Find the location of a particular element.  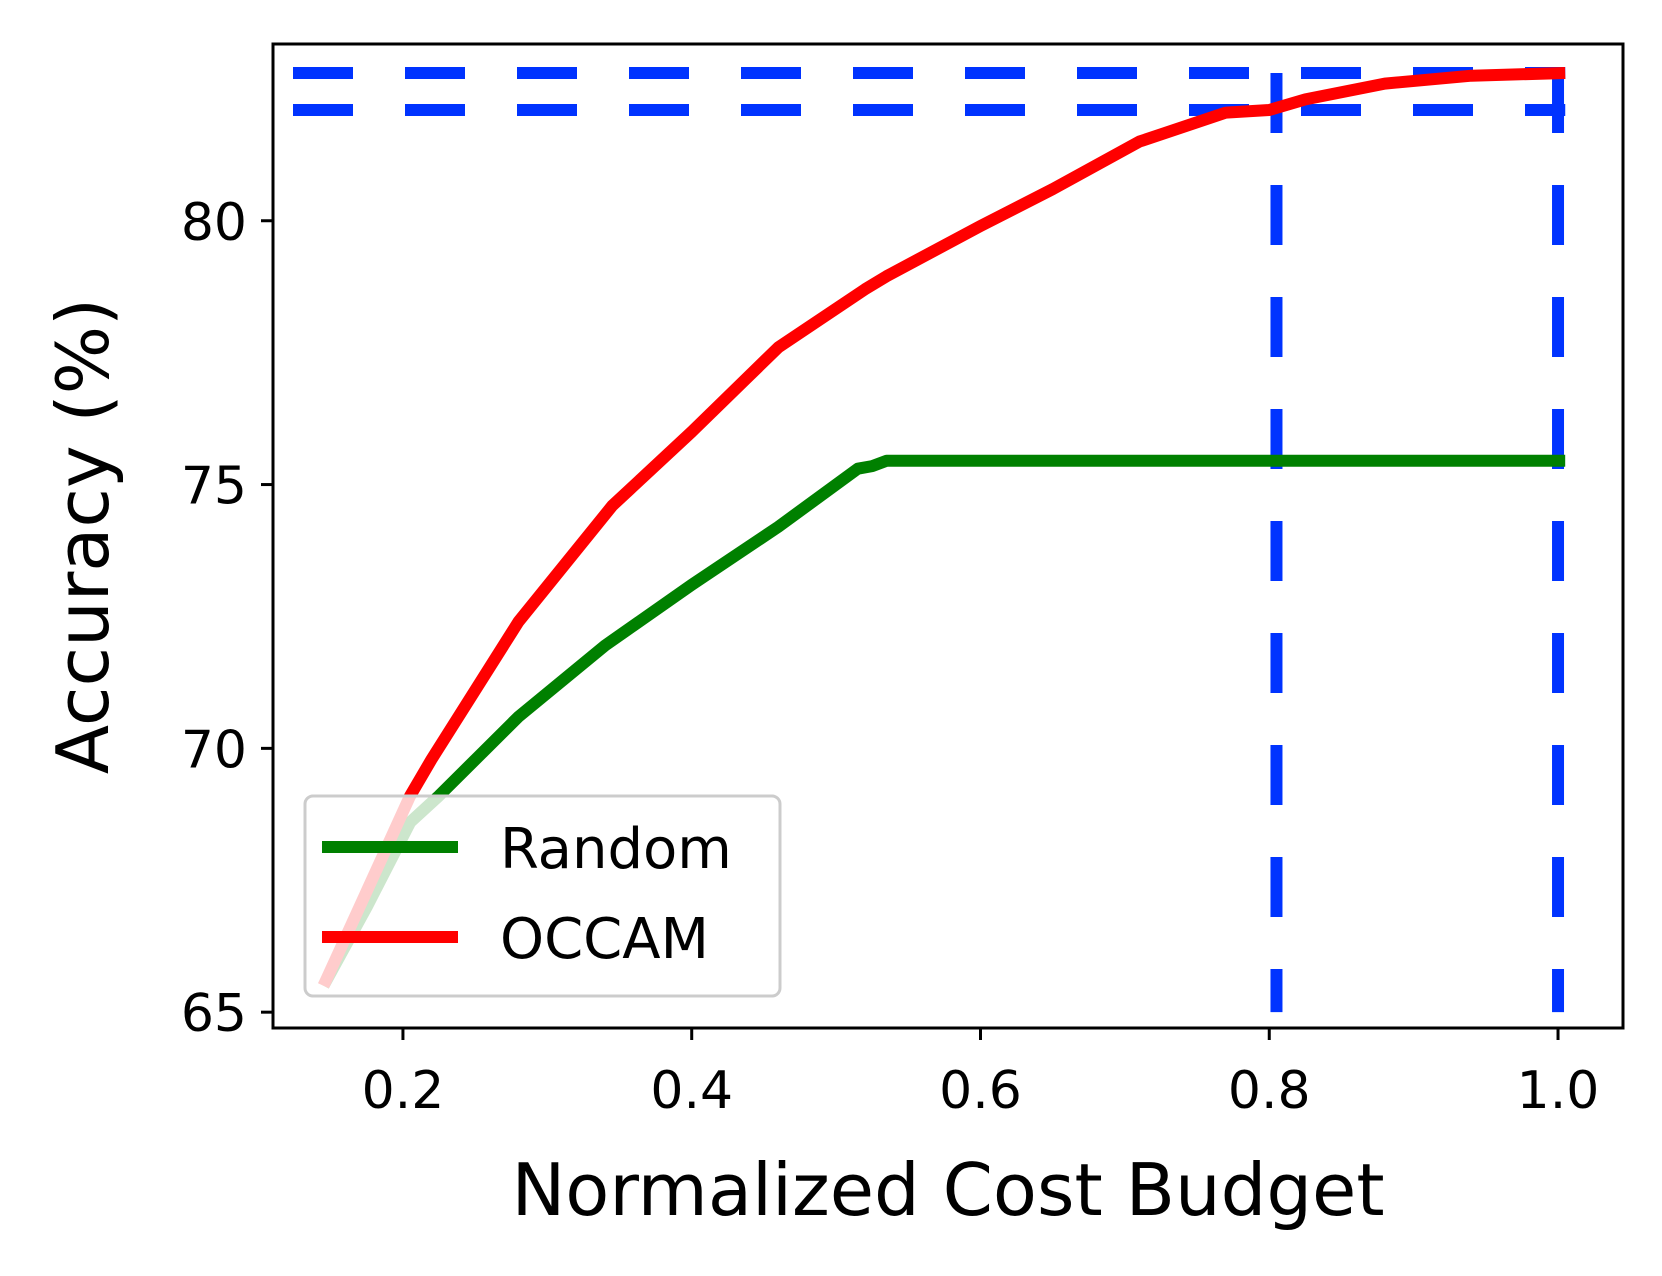

y-tick-label: 75 is located at coordinates (214, 487).